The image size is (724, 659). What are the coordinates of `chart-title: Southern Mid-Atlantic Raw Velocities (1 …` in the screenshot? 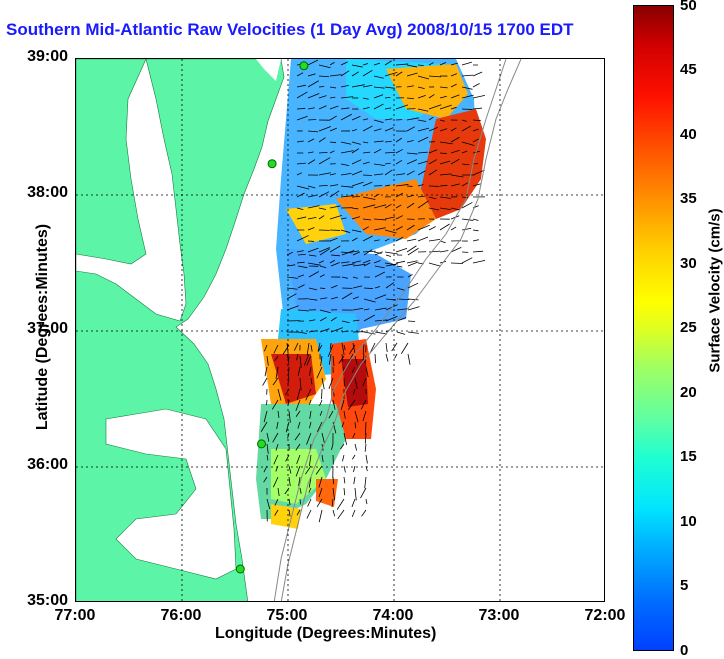 It's located at (290, 29).